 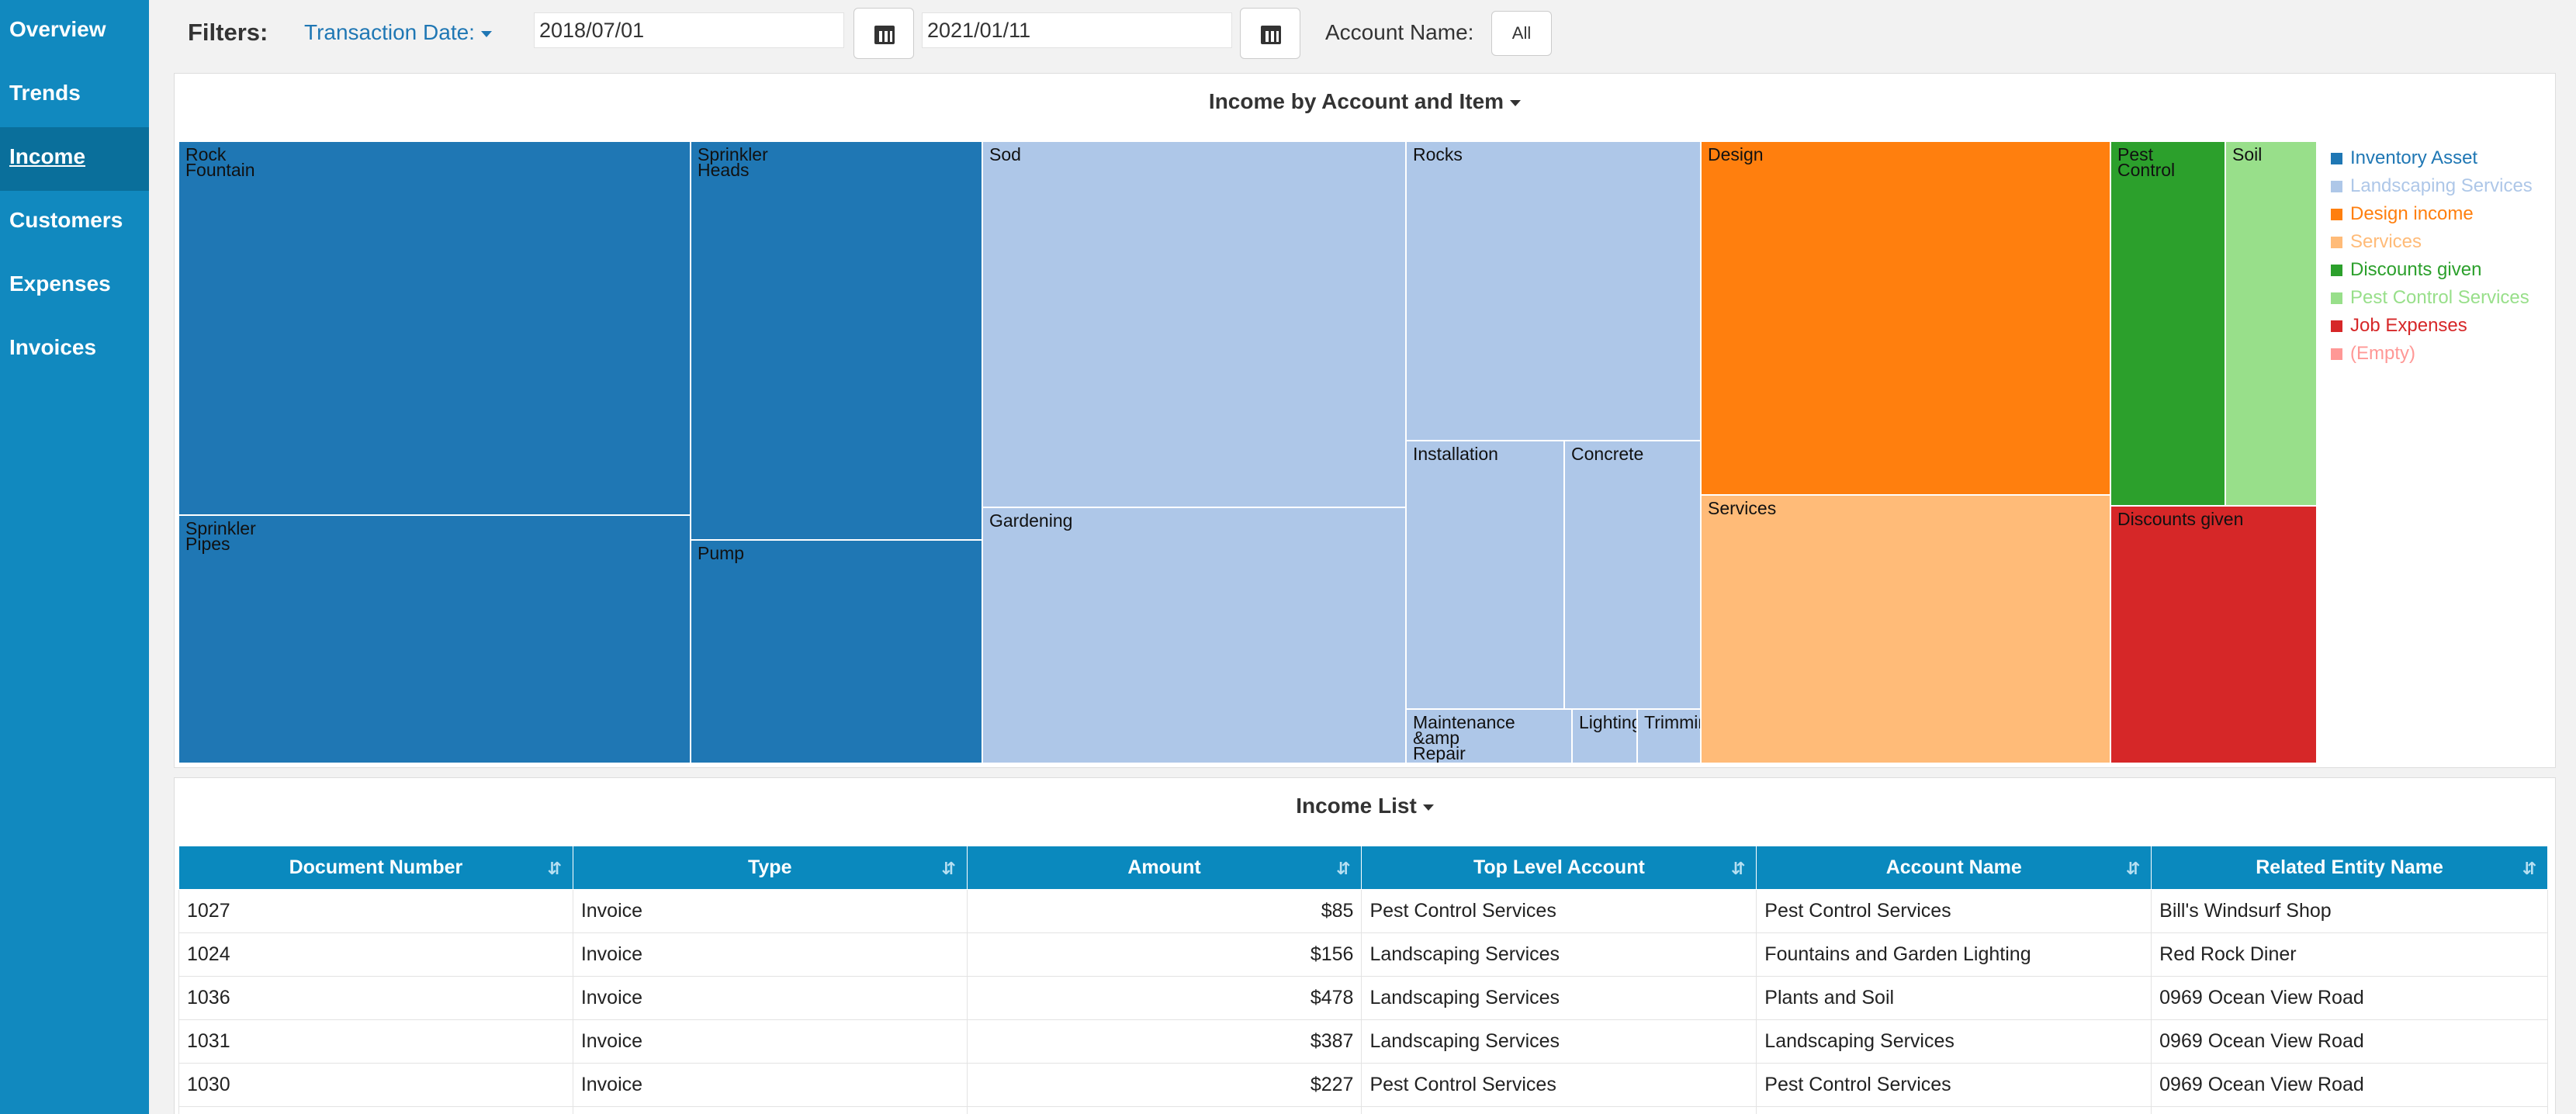 What do you see at coordinates (1954, 998) in the screenshot?
I see `cell-account-name: Plants and Soil` at bounding box center [1954, 998].